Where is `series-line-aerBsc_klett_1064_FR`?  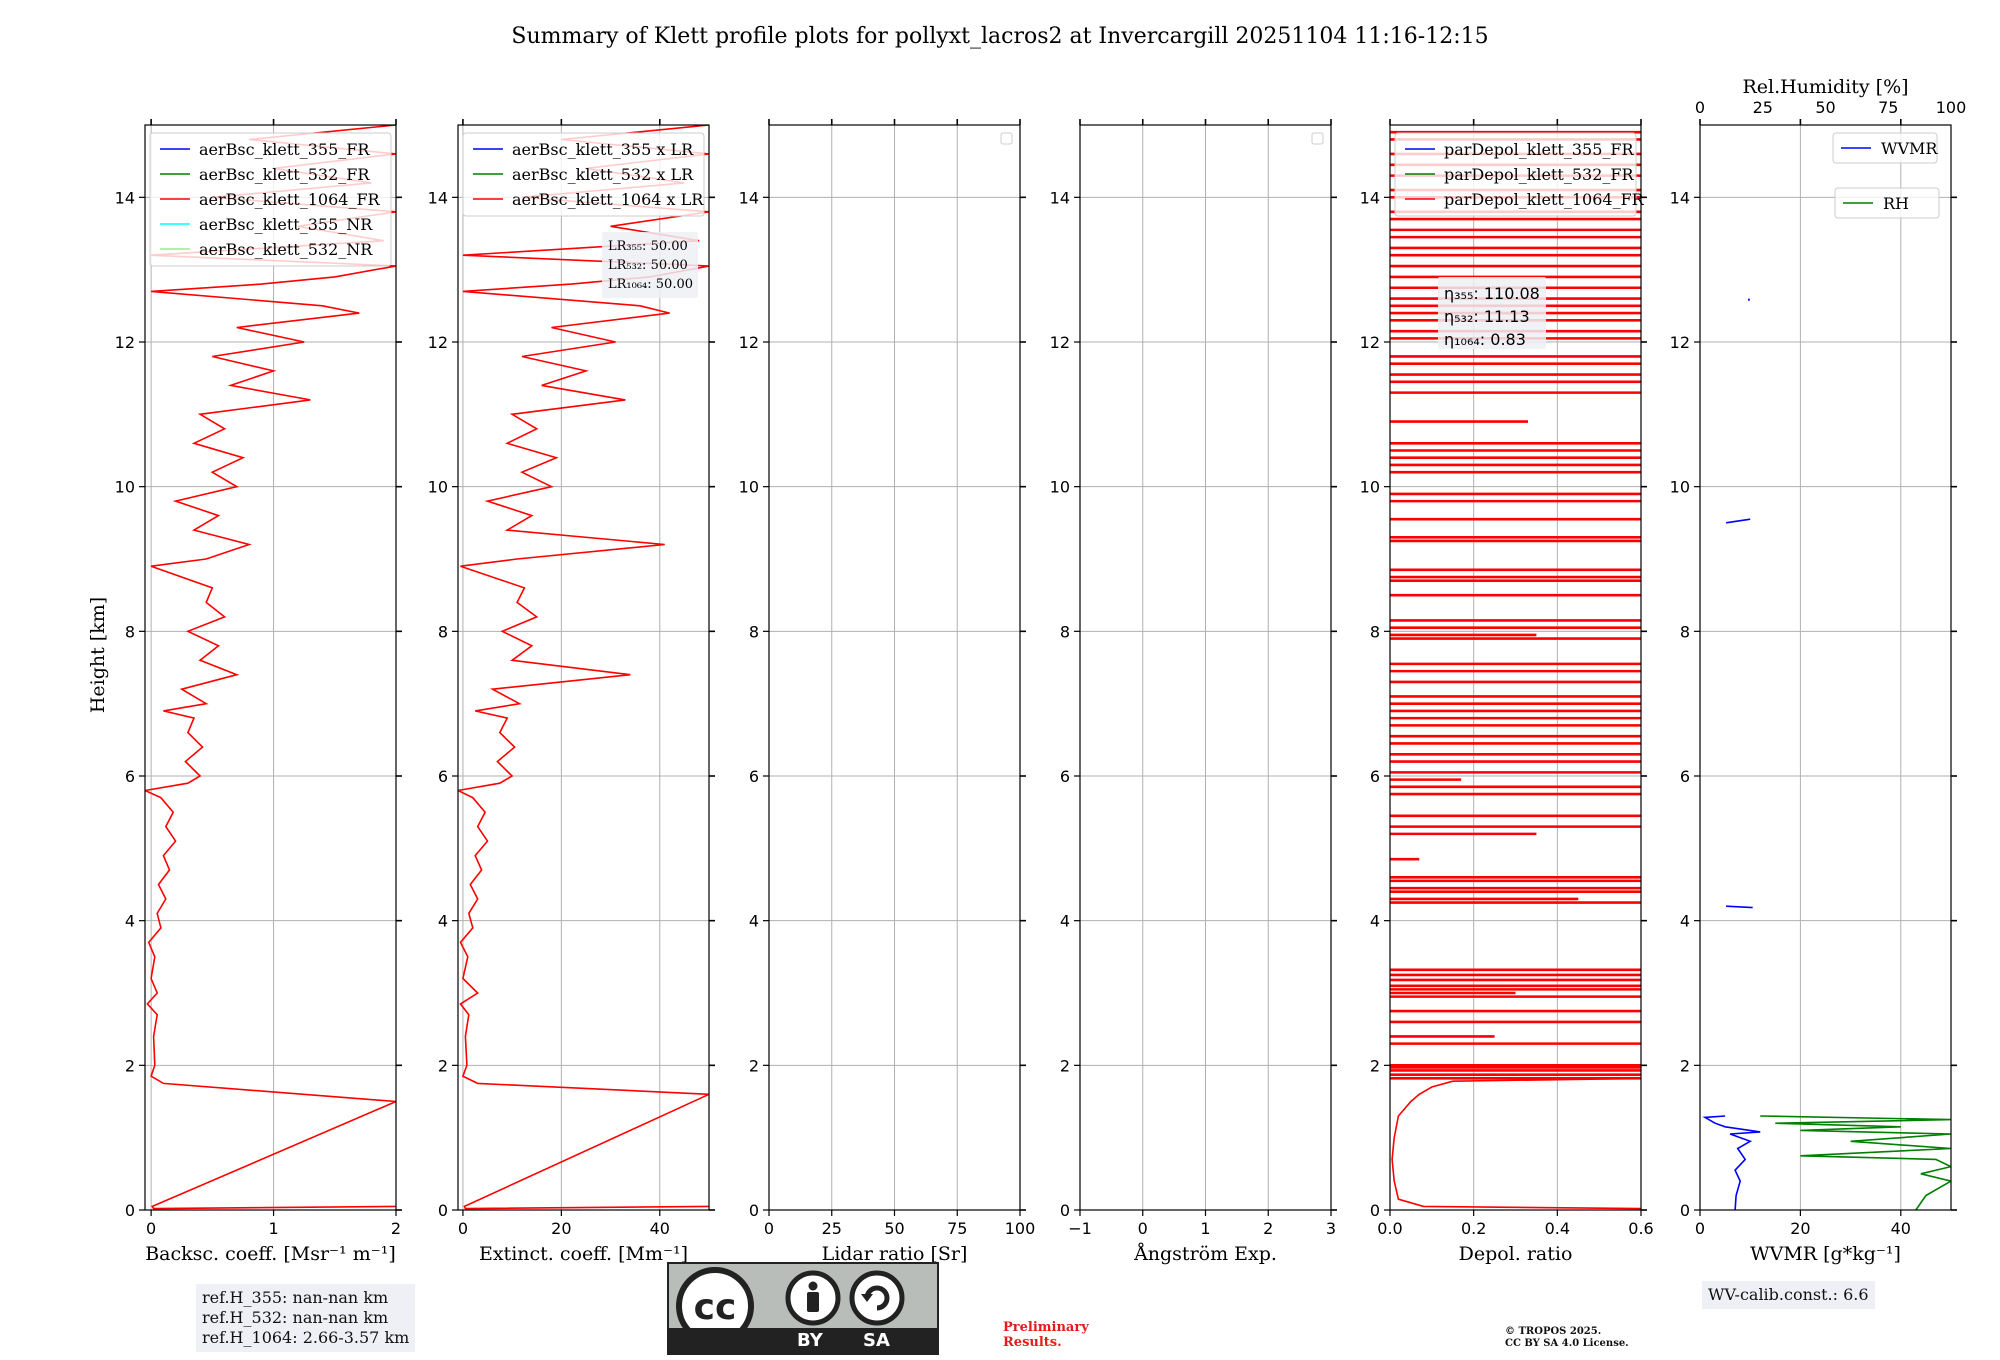 series-line-aerBsc_klett_1064_FR is located at coordinates (270, 667).